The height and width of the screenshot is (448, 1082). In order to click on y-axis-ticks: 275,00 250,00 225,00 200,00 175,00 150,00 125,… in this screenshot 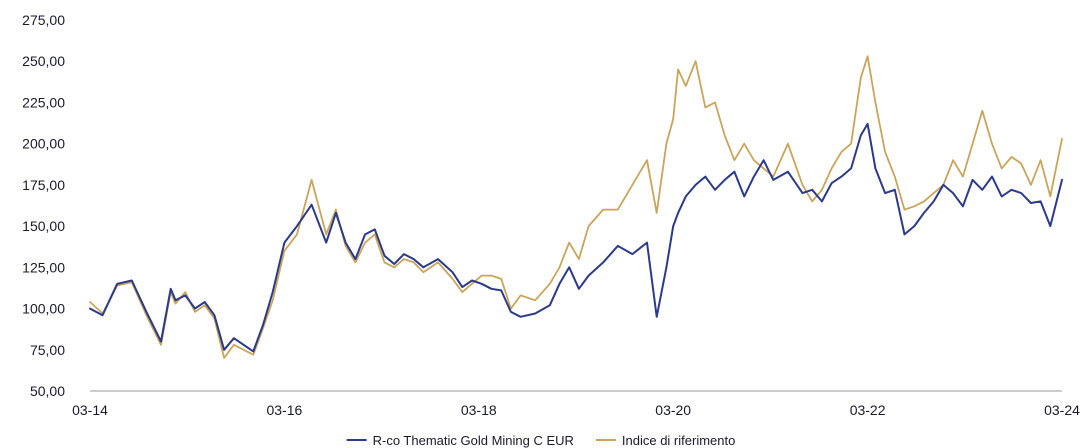, I will do `click(43, 205)`.